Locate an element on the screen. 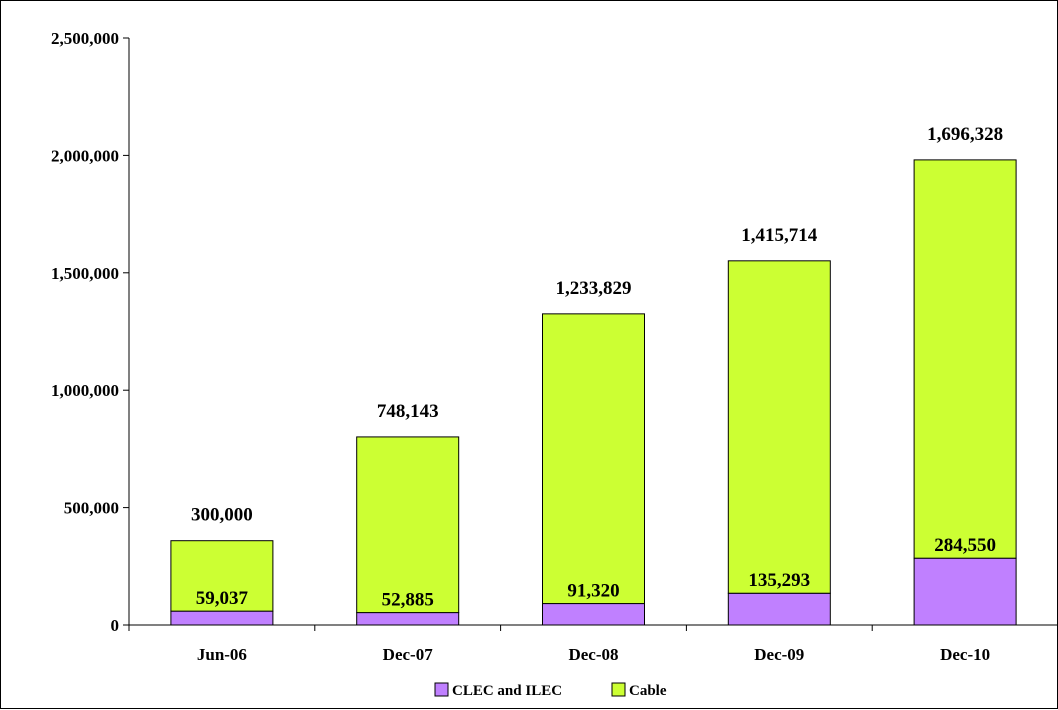  legend-swatch-cable is located at coordinates (618, 689).